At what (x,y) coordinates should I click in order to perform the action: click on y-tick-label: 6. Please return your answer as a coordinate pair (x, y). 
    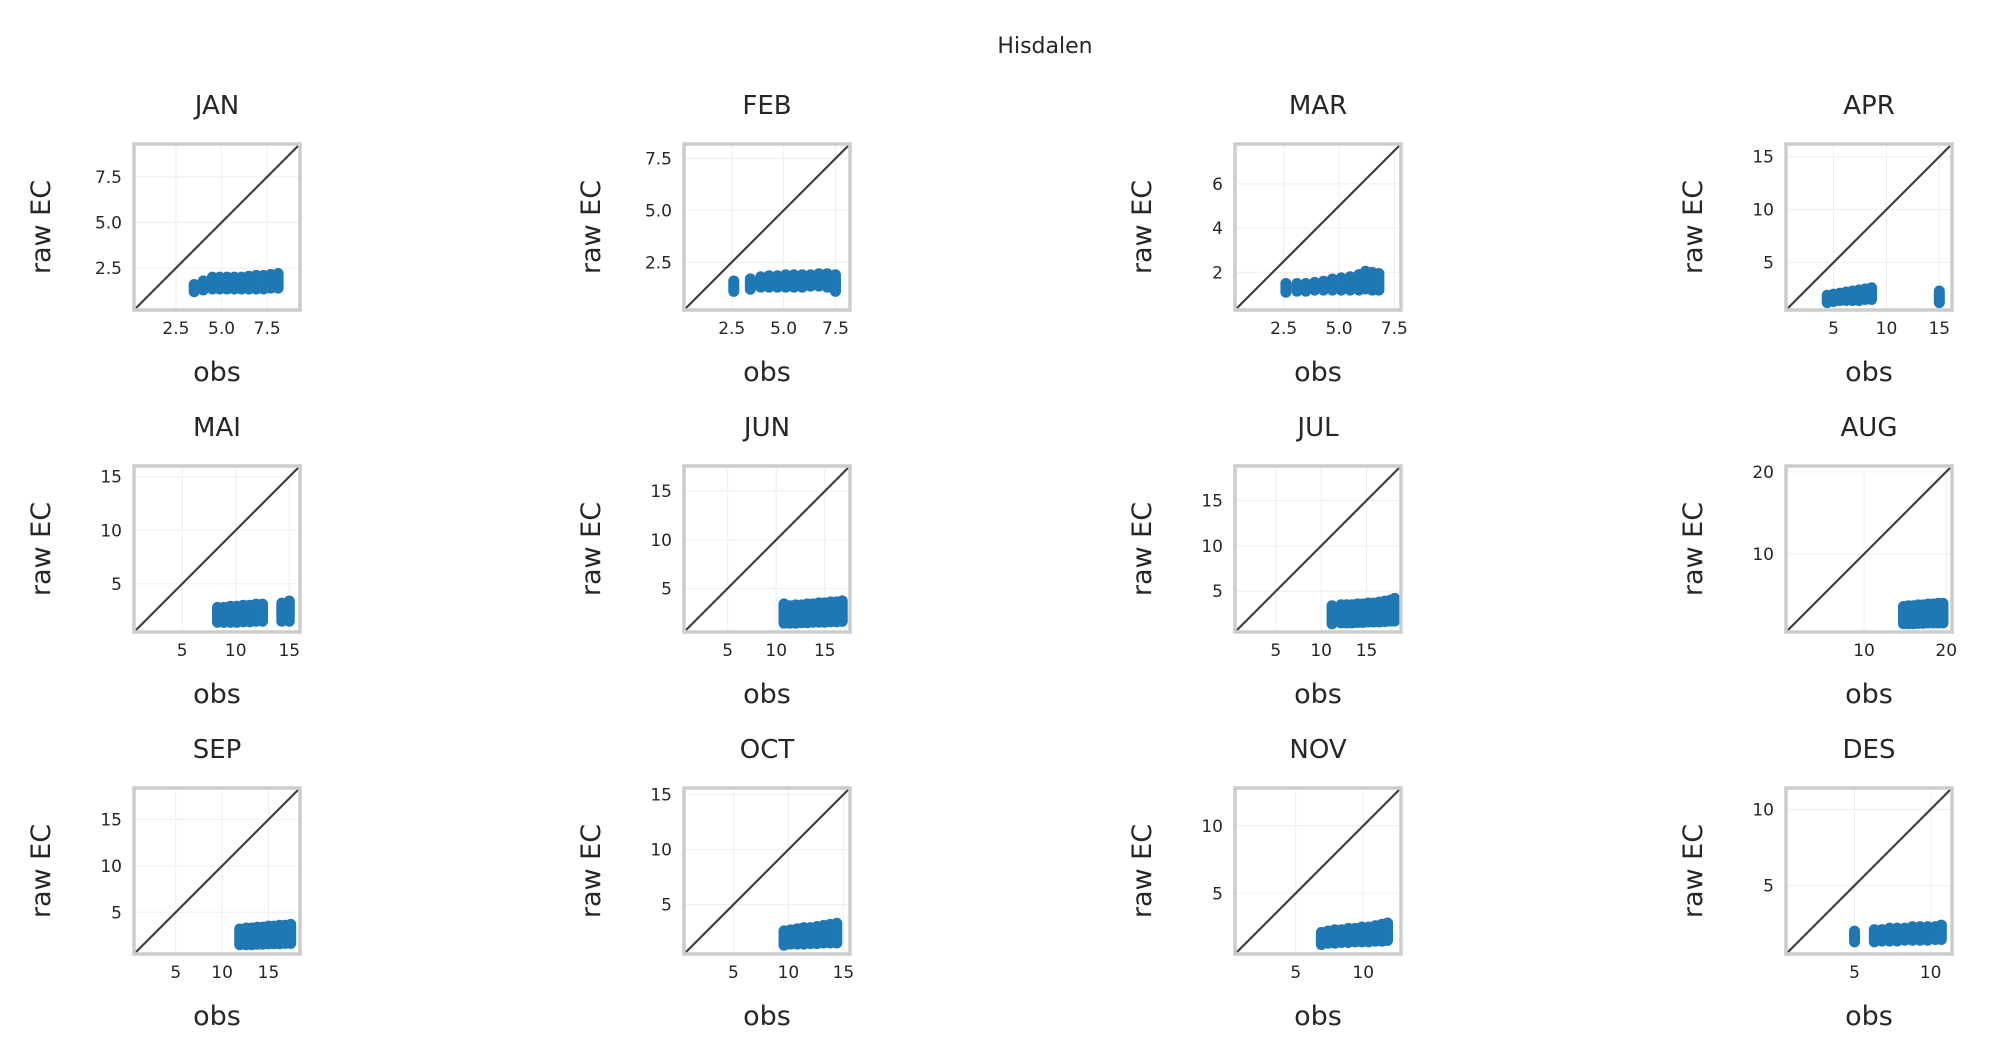
    Looking at the image, I should click on (1217, 185).